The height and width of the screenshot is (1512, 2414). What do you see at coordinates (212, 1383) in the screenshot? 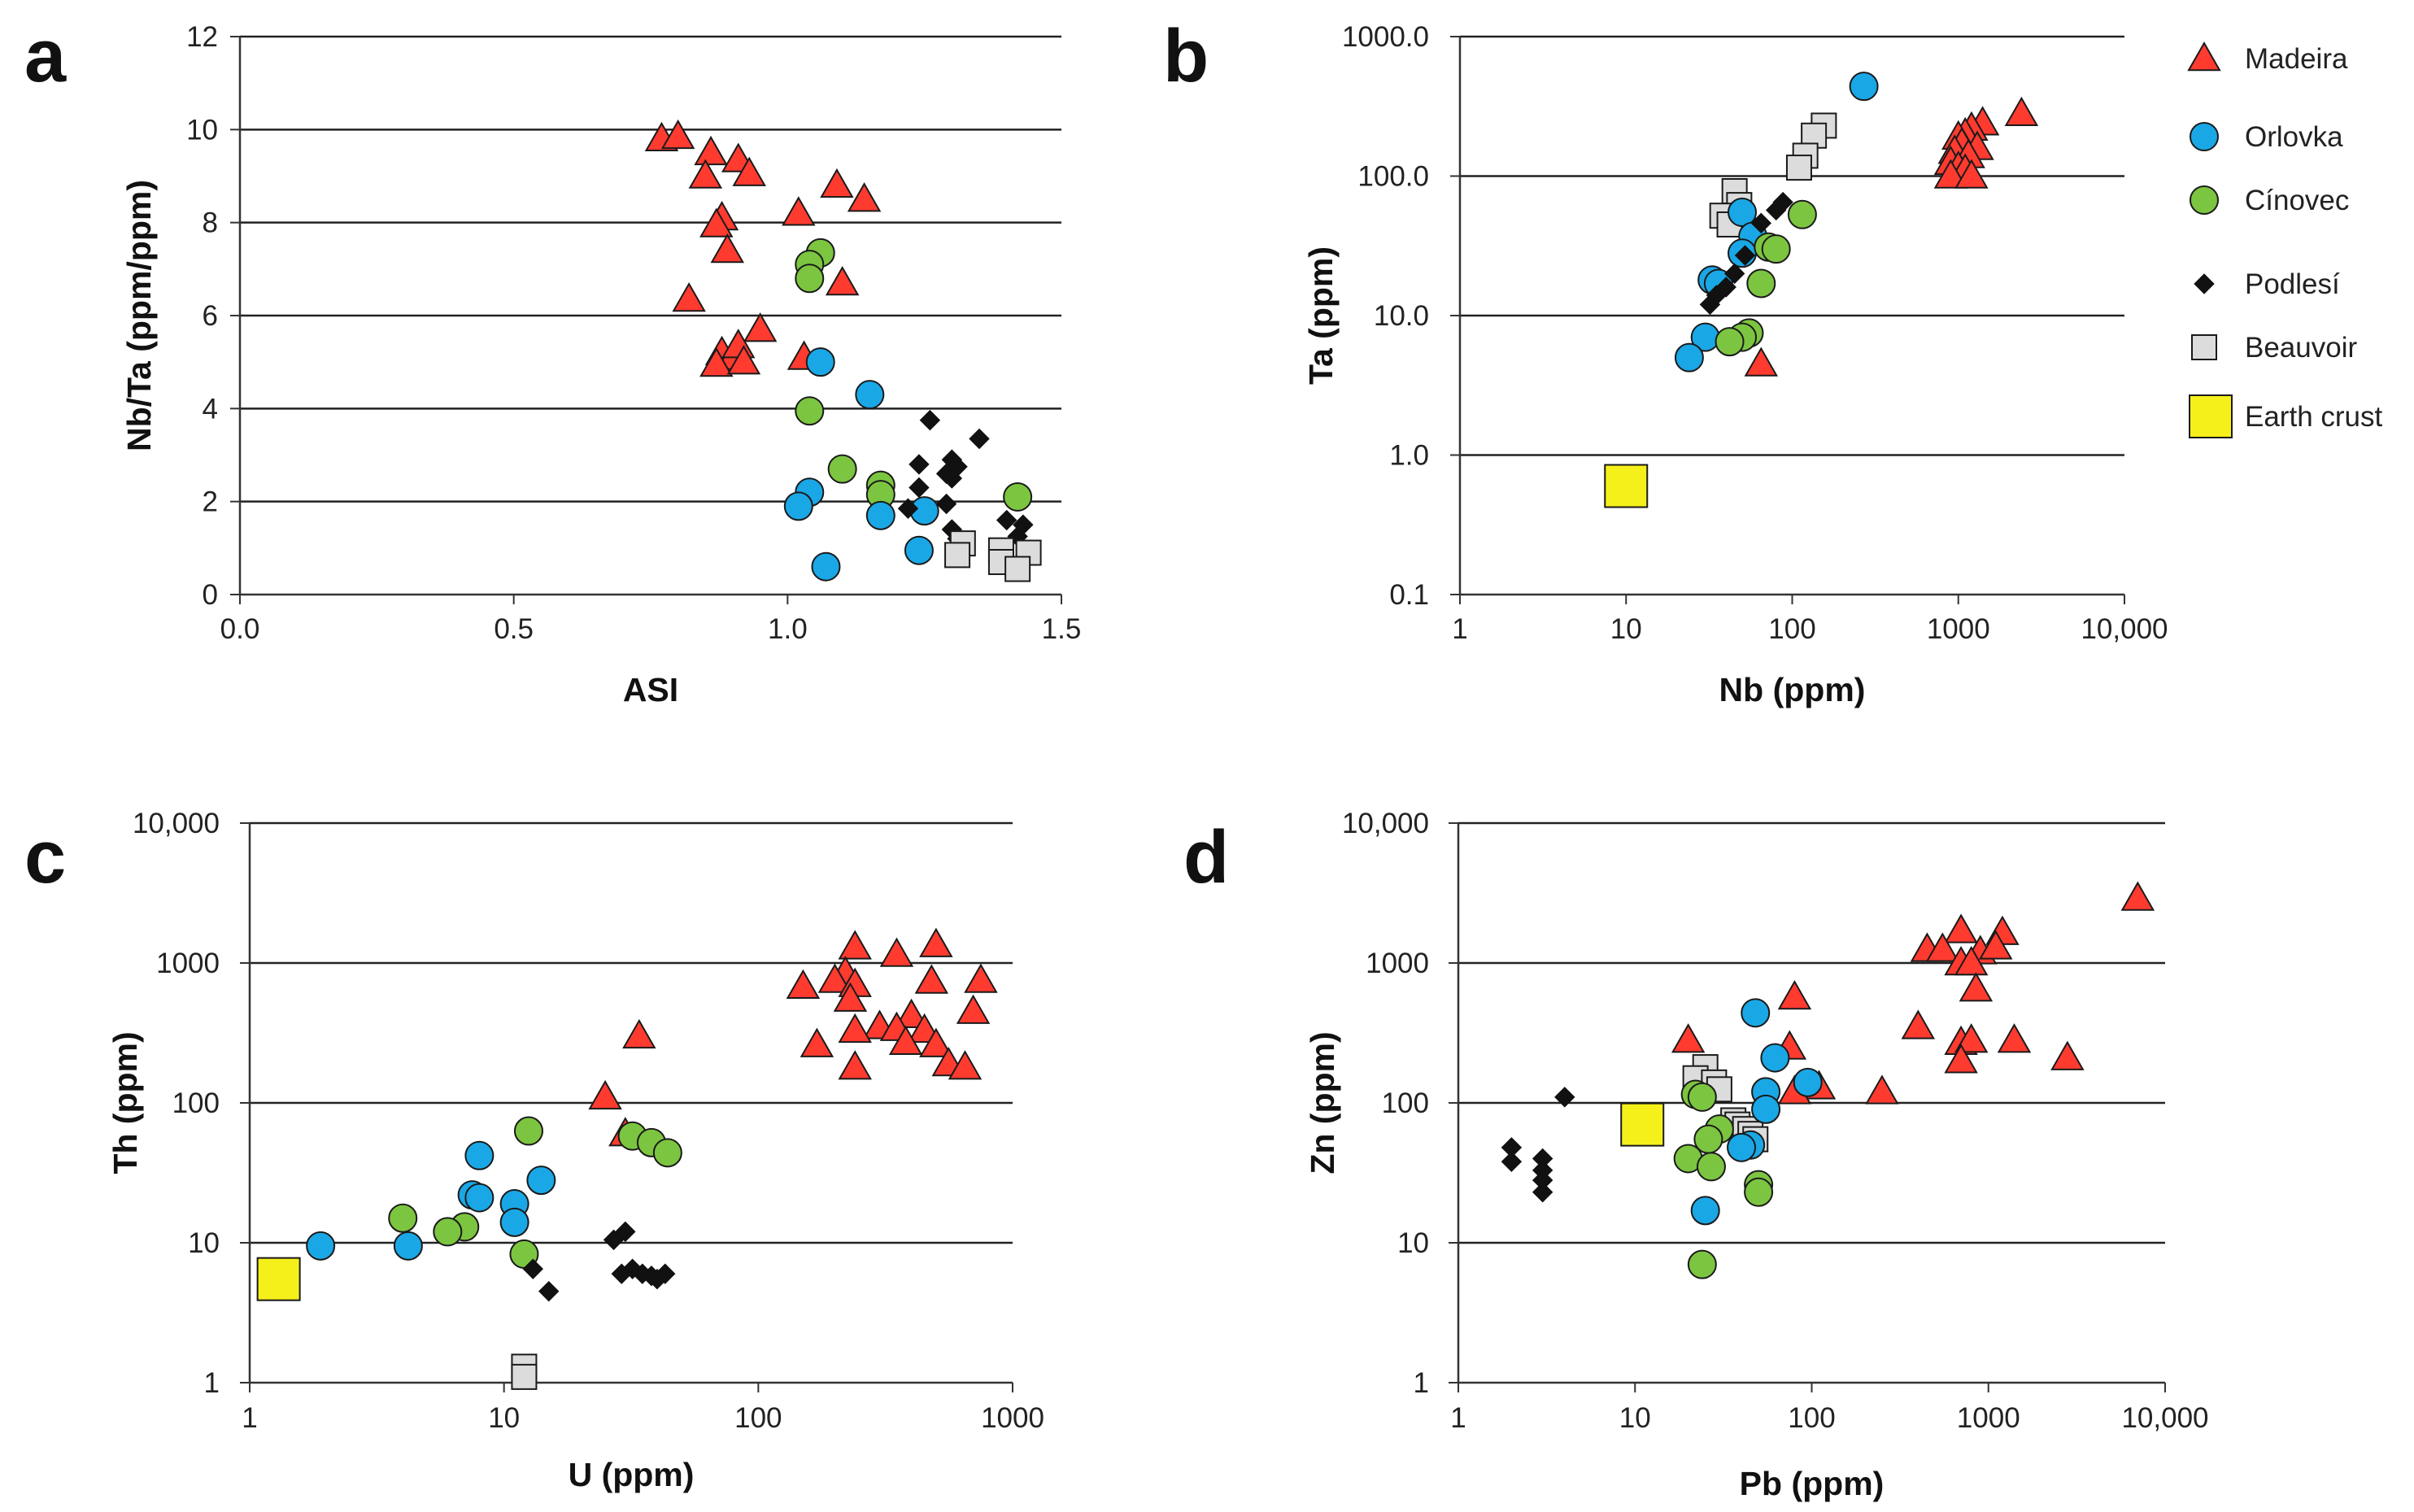
I see `y-tick-label: 1` at bounding box center [212, 1383].